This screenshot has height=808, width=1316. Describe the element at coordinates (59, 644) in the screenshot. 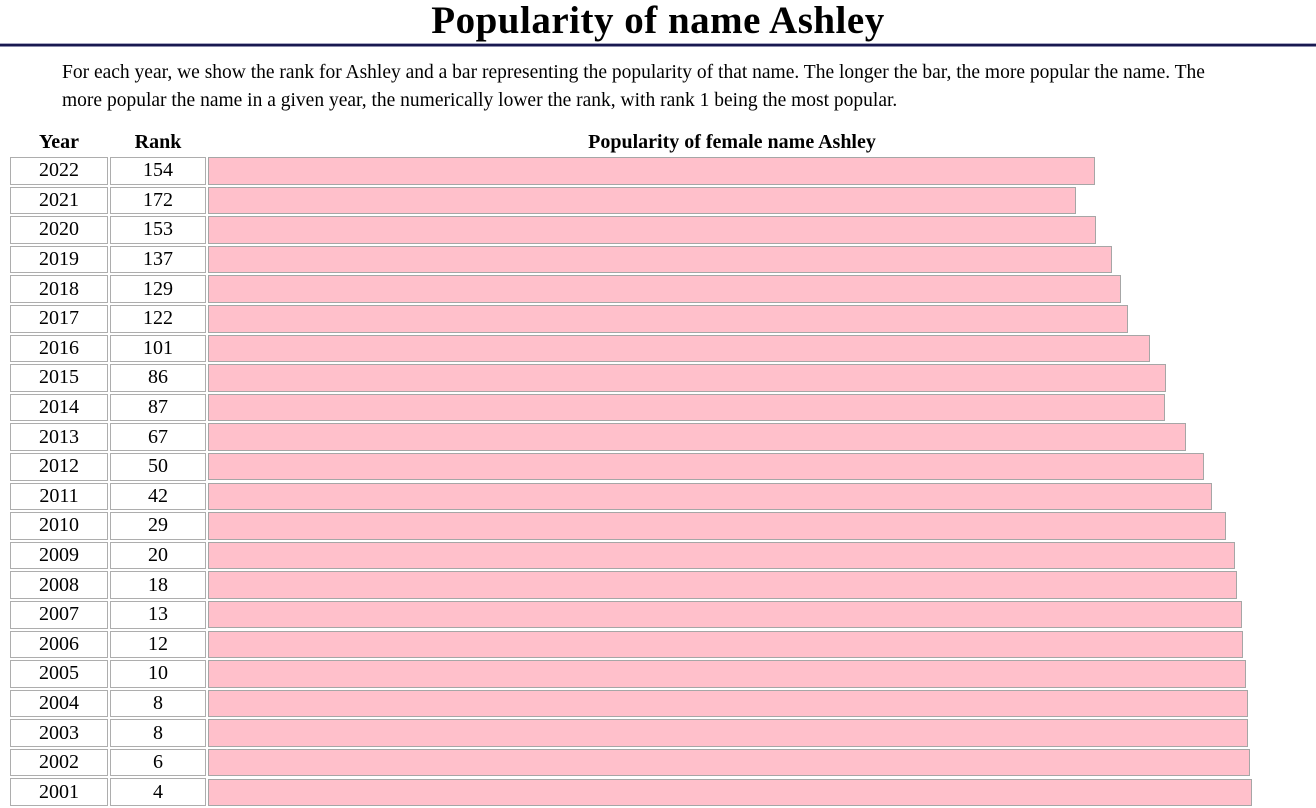

I see `year-cell: 2006` at that location.